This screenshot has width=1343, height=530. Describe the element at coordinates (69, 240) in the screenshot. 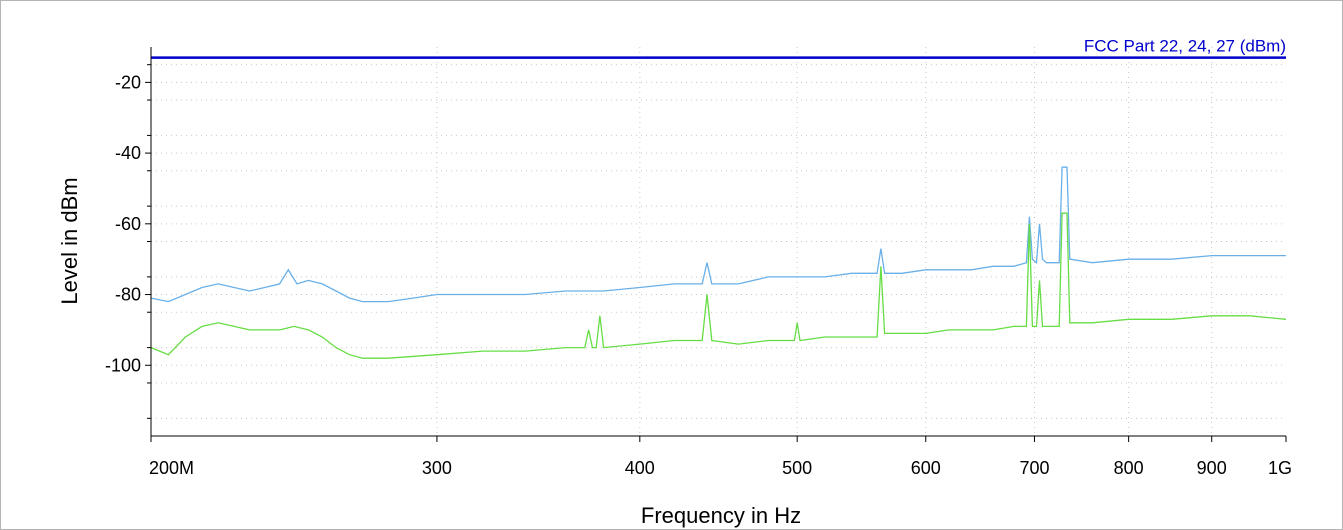

I see `y-axis-title: Level in dBm` at that location.